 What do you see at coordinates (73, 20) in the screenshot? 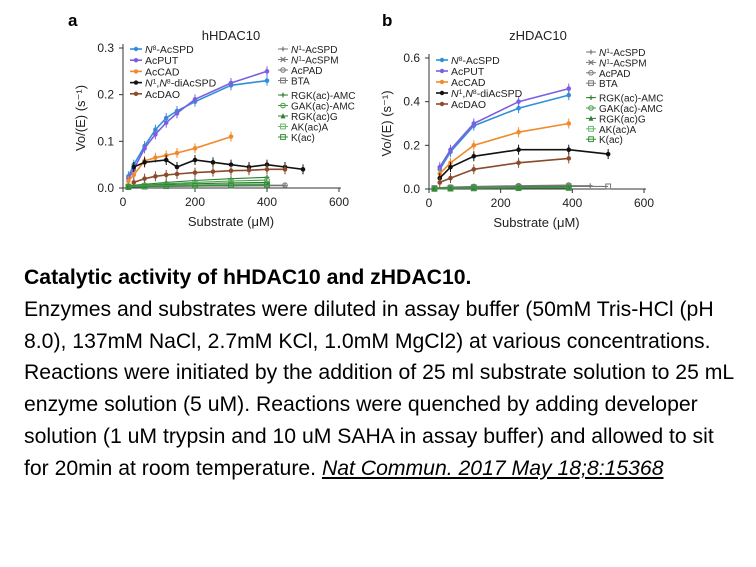
I see `panel-label: a` at bounding box center [73, 20].